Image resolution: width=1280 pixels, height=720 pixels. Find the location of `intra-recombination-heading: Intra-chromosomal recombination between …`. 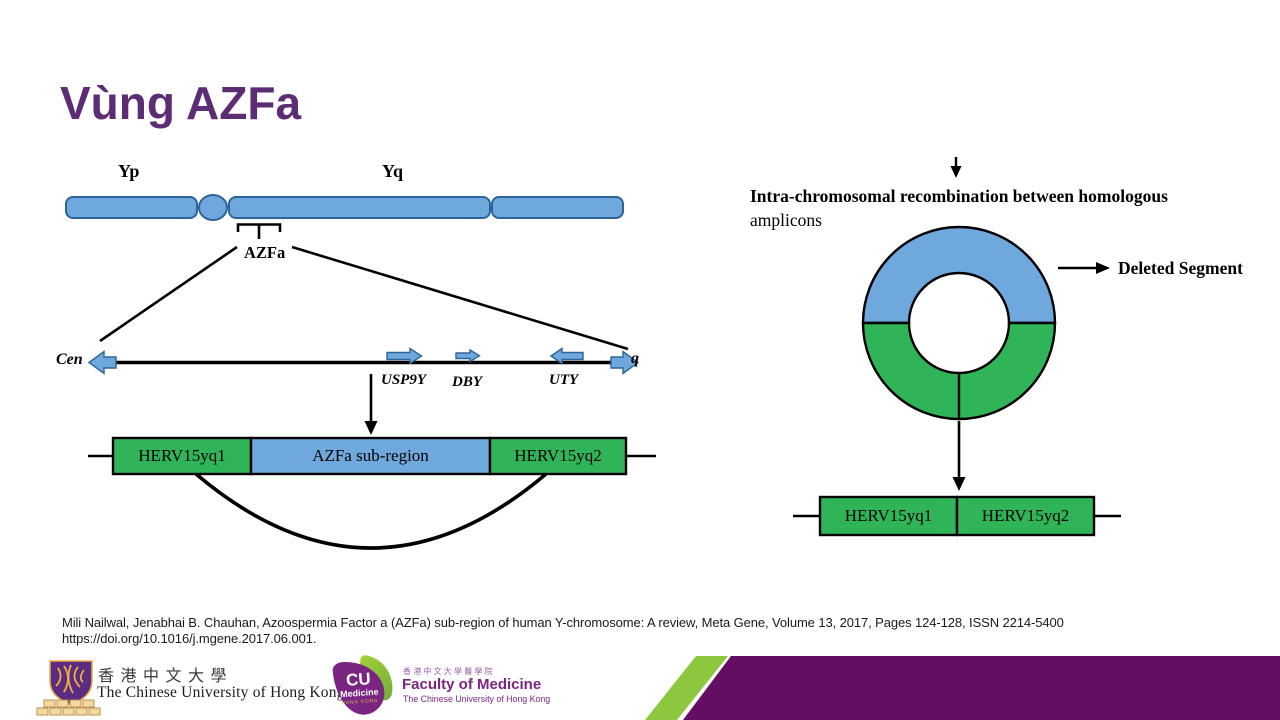

intra-recombination-heading: Intra-chromosomal recombination between … is located at coordinates (959, 196).